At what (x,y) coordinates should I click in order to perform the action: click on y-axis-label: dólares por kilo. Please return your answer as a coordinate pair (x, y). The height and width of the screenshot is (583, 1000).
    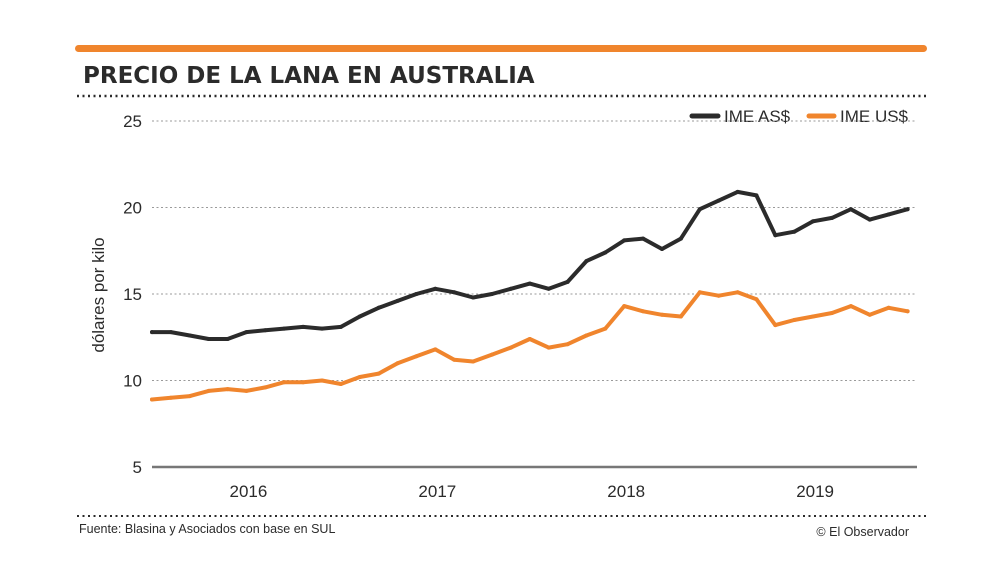
    Looking at the image, I should click on (98, 294).